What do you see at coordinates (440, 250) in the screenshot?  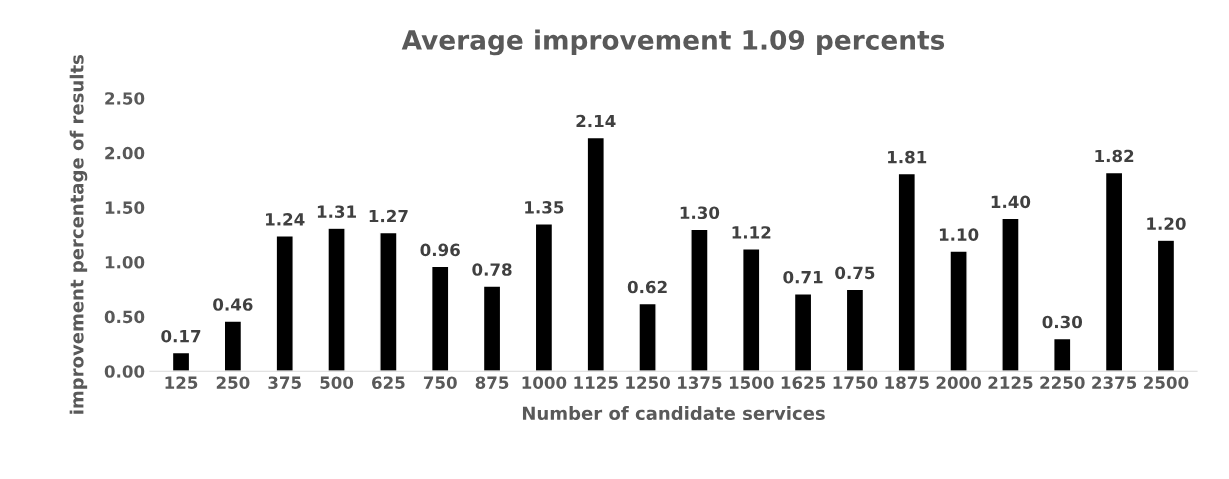 I see `data-label: 0.96` at bounding box center [440, 250].